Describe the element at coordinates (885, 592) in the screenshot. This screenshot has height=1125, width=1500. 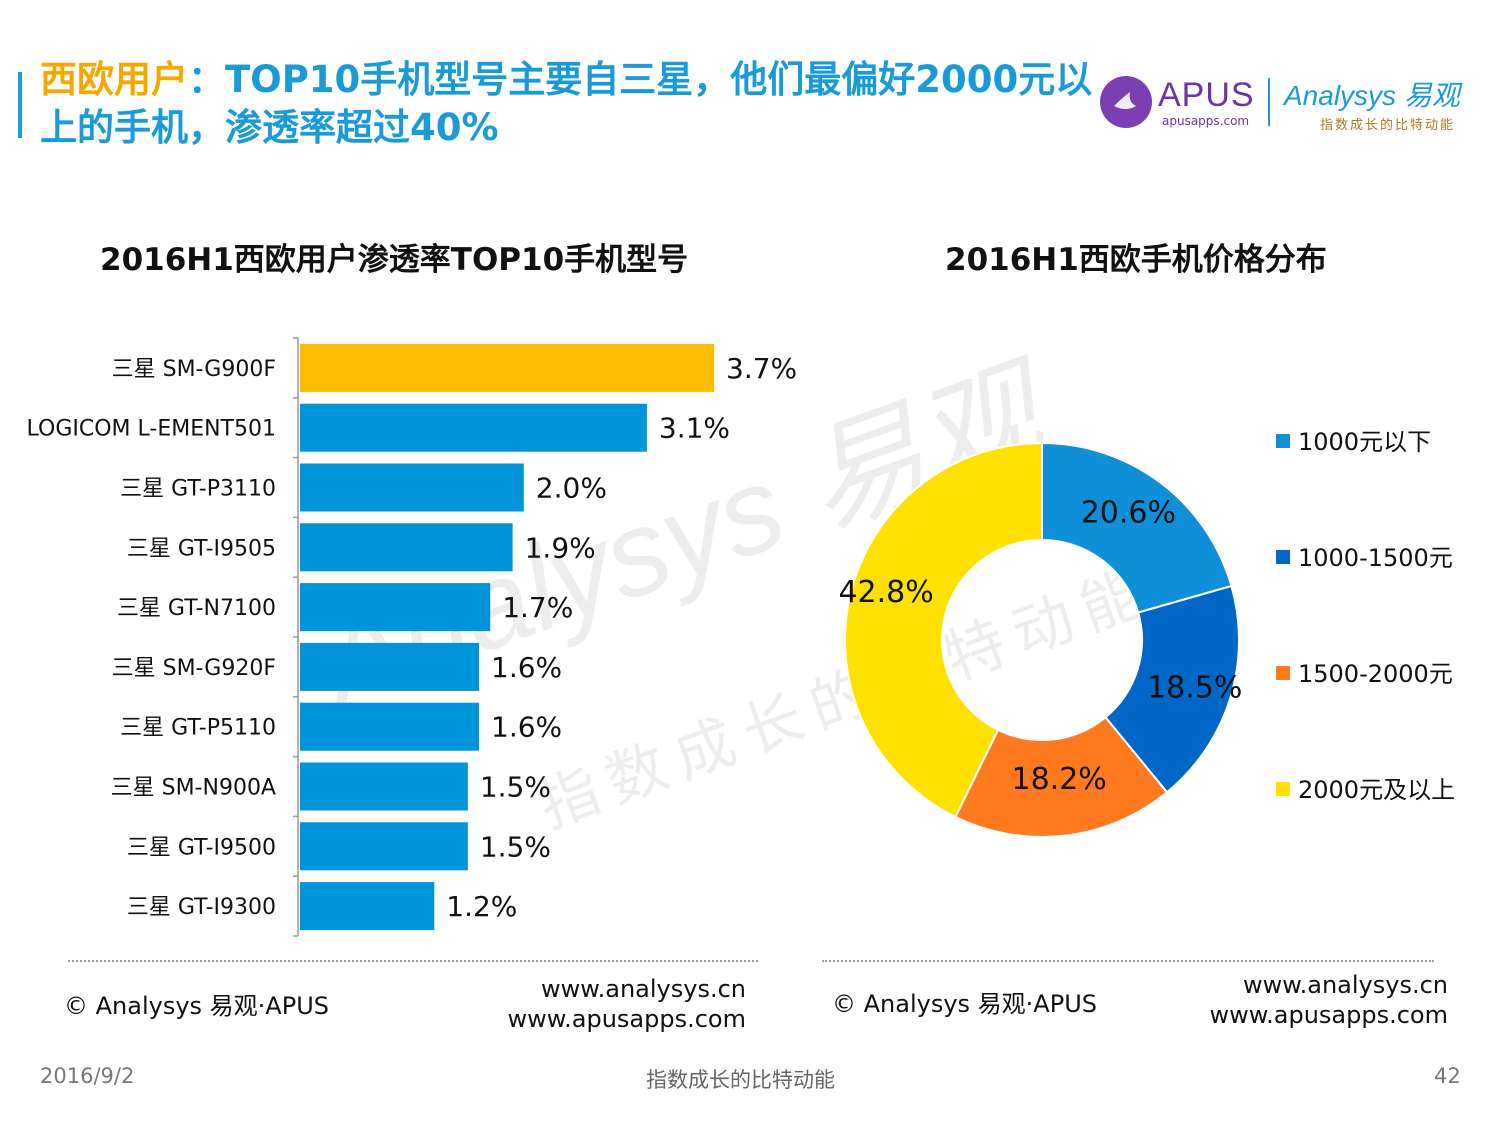
I see `donut-value-label: 42.8%` at that location.